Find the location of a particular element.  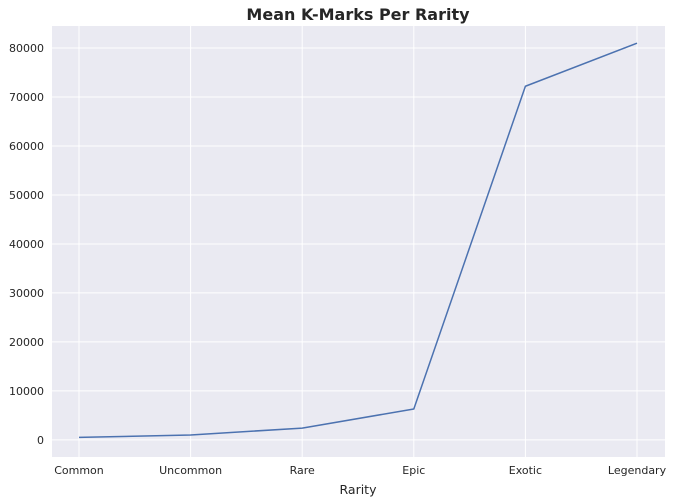

x-tick-label: Legendary is located at coordinates (637, 470).